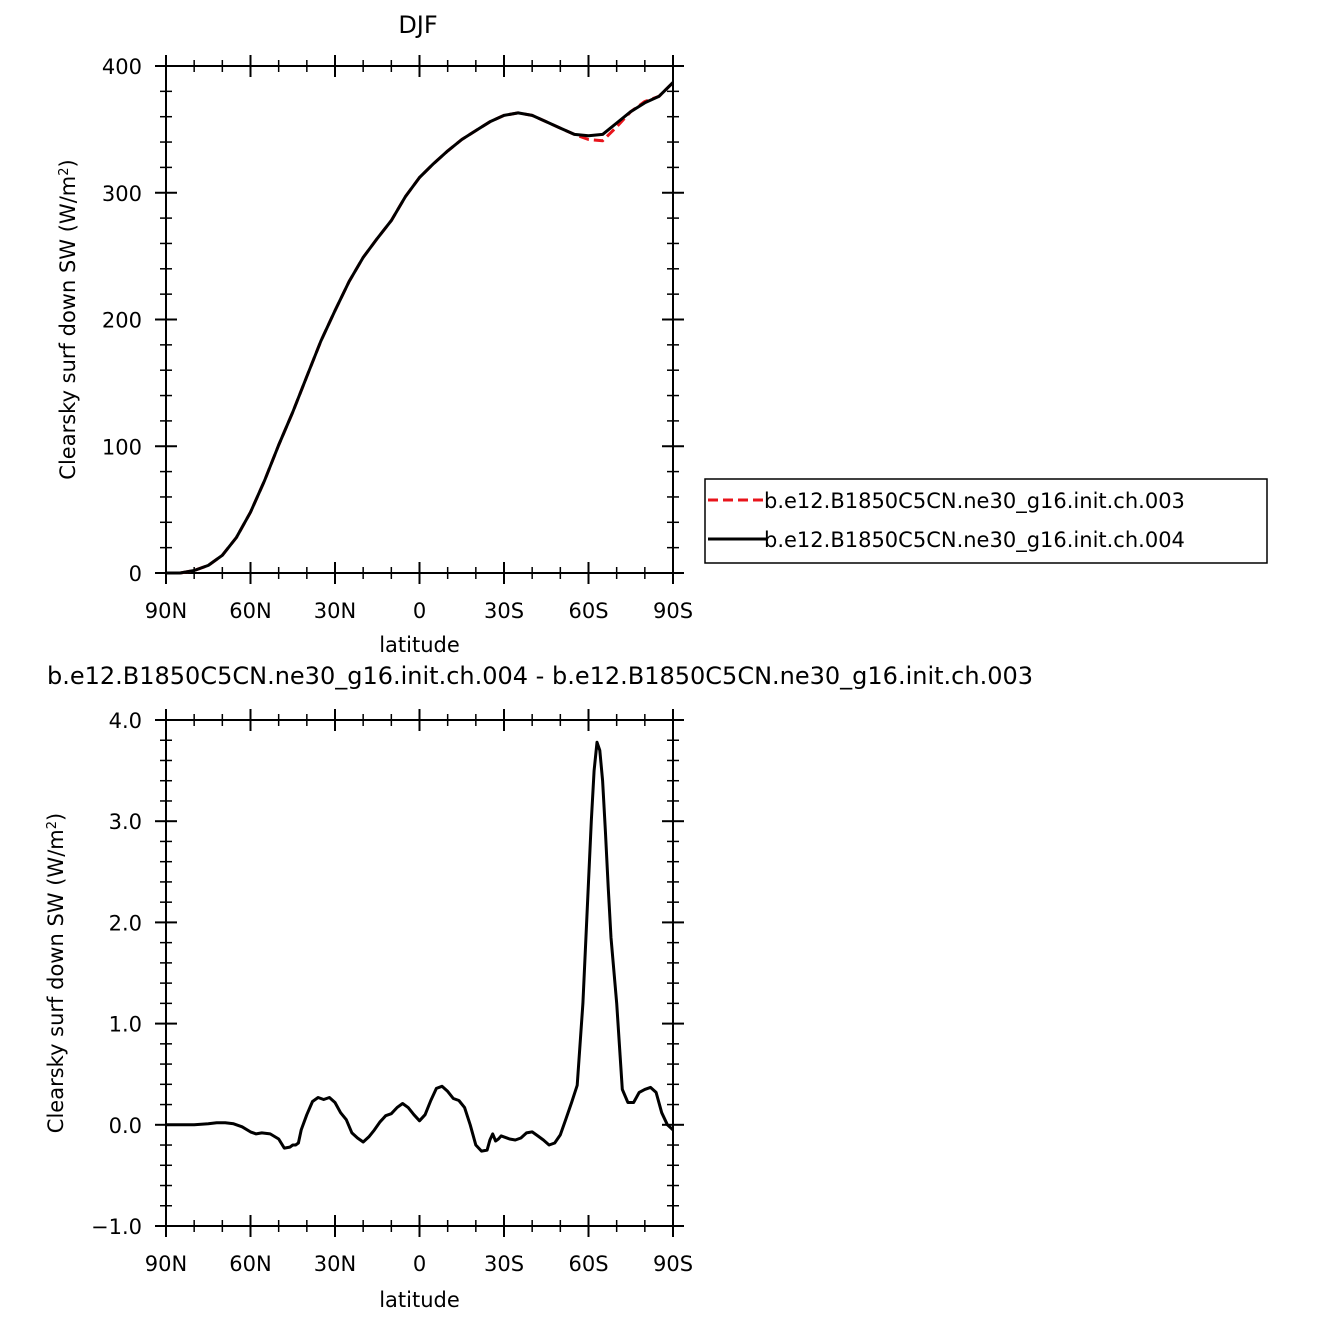 Image resolution: width=1322 pixels, height=1319 pixels. What do you see at coordinates (974, 501) in the screenshot?
I see `legend-label-003: b.e12.B1850C5CN.ne30_g16.init.ch.003` at bounding box center [974, 501].